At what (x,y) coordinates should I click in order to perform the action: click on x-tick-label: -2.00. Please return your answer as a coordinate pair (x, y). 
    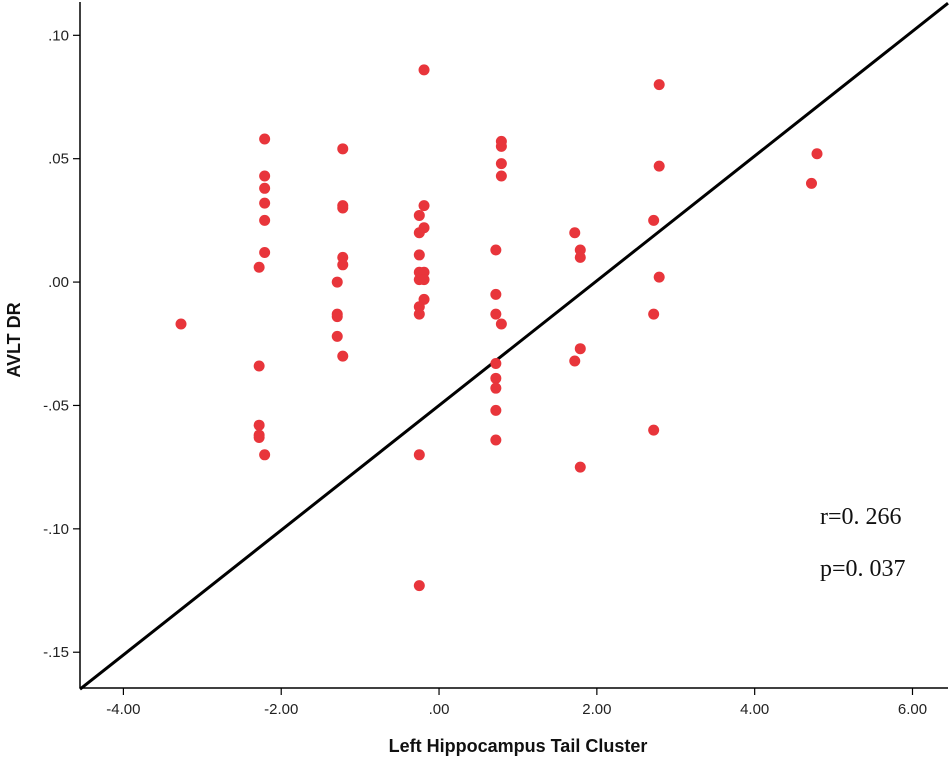
    Looking at the image, I should click on (281, 709).